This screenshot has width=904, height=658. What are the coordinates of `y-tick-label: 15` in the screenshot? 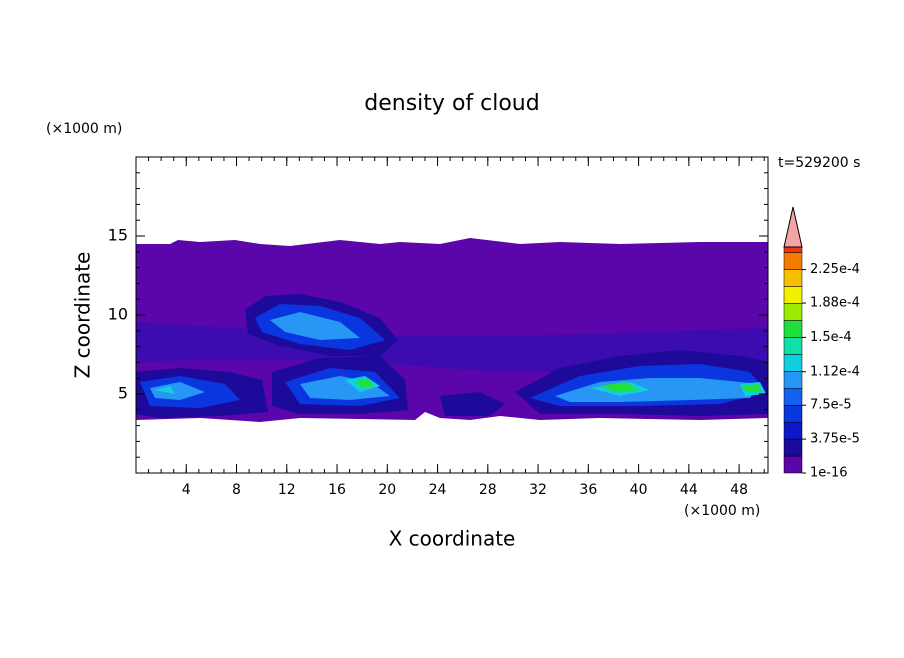 It's located at (118, 235).